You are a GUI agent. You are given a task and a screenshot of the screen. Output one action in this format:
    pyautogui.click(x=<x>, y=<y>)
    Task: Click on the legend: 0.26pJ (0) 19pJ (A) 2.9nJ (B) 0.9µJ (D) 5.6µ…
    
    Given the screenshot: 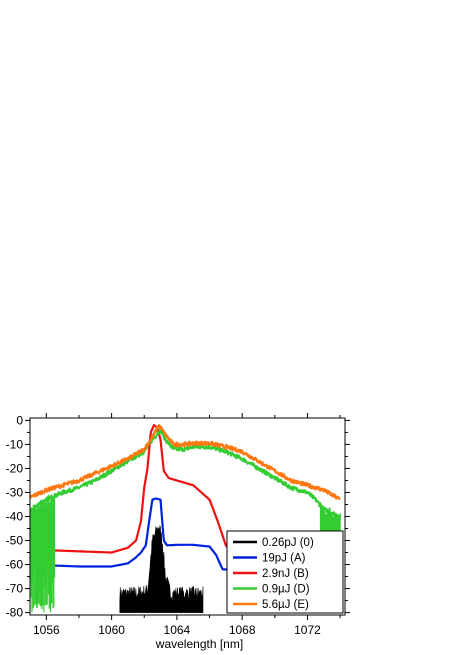 What is the action you would take?
    pyautogui.click(x=285, y=572)
    